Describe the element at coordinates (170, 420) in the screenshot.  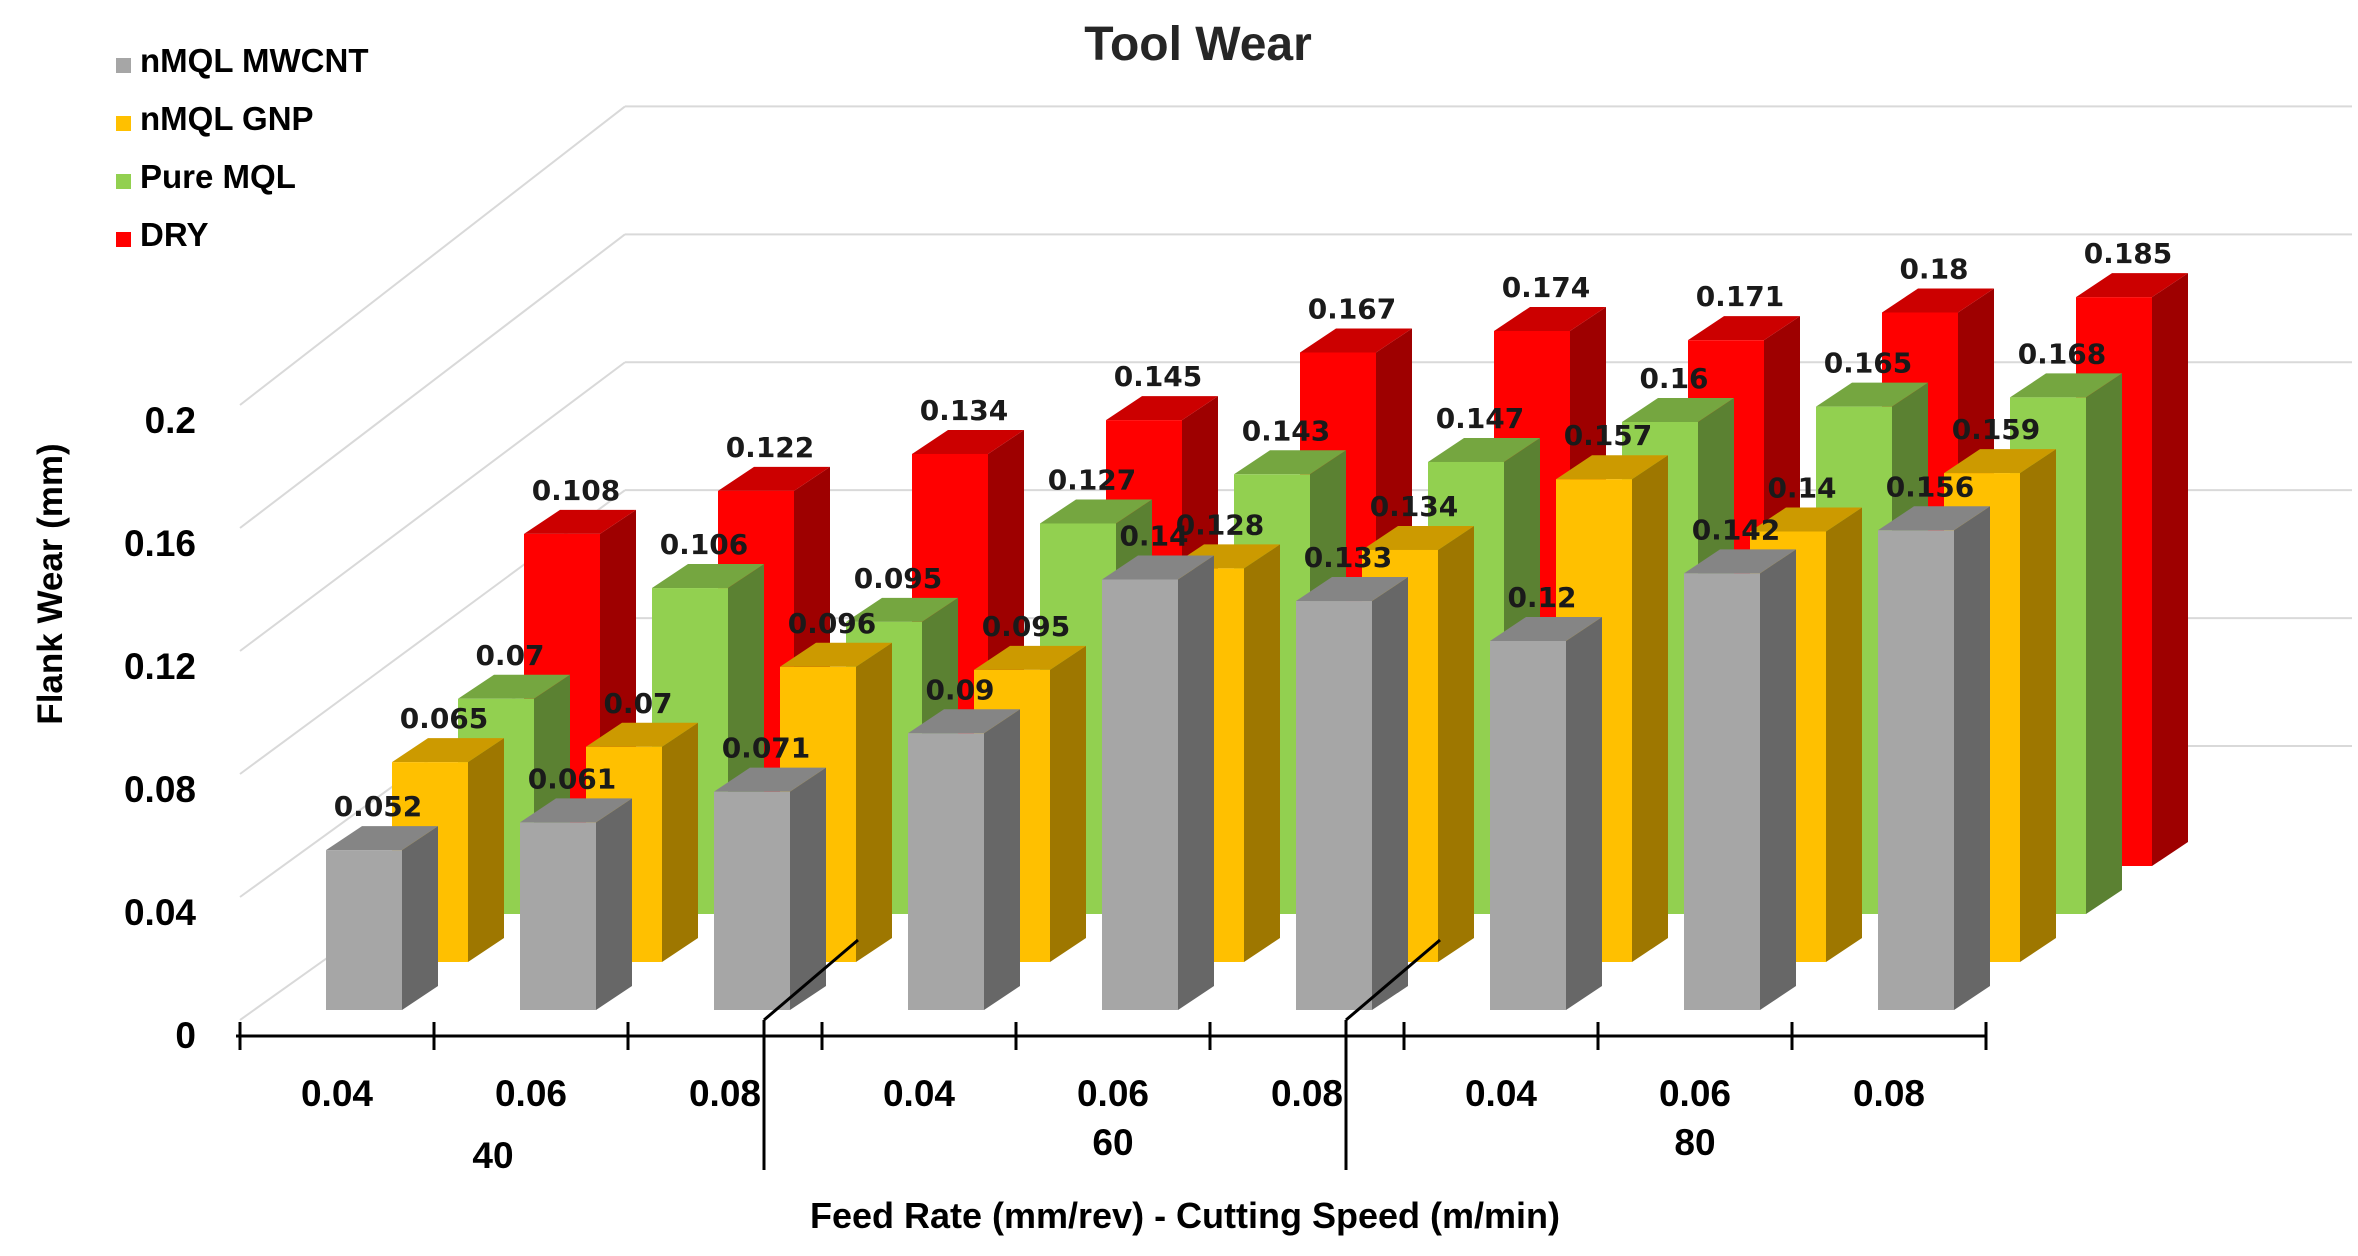
I see `y-tick-label: 0.2` at that location.